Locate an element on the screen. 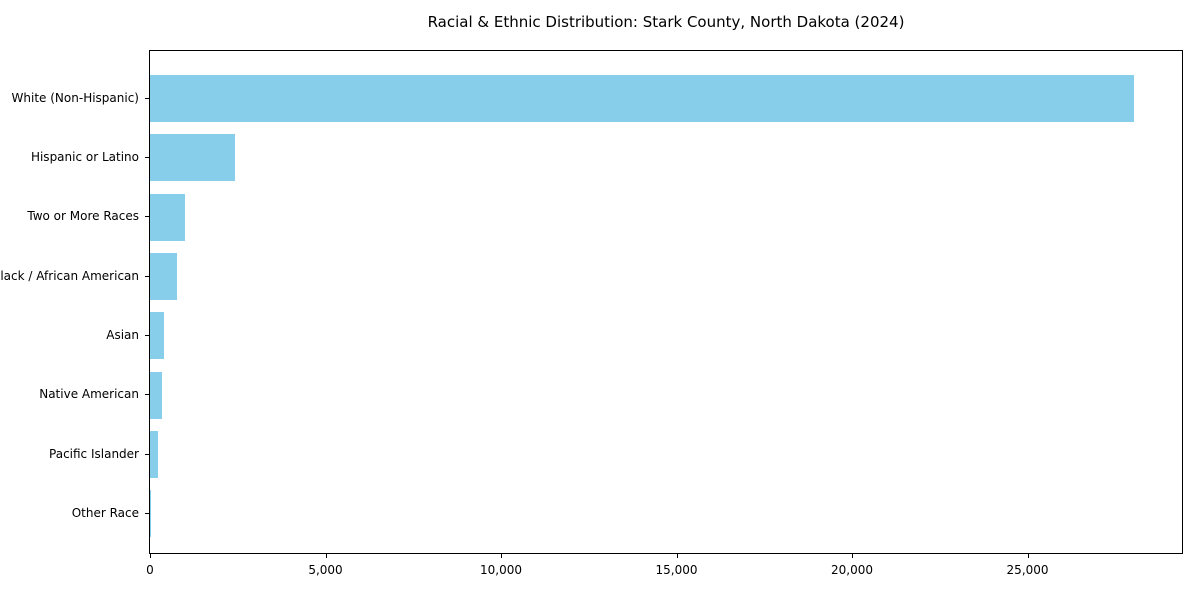 The height and width of the screenshot is (600, 1200). ytick-label-hispanic-or-latino: Hispanic or Latino is located at coordinates (84, 156).